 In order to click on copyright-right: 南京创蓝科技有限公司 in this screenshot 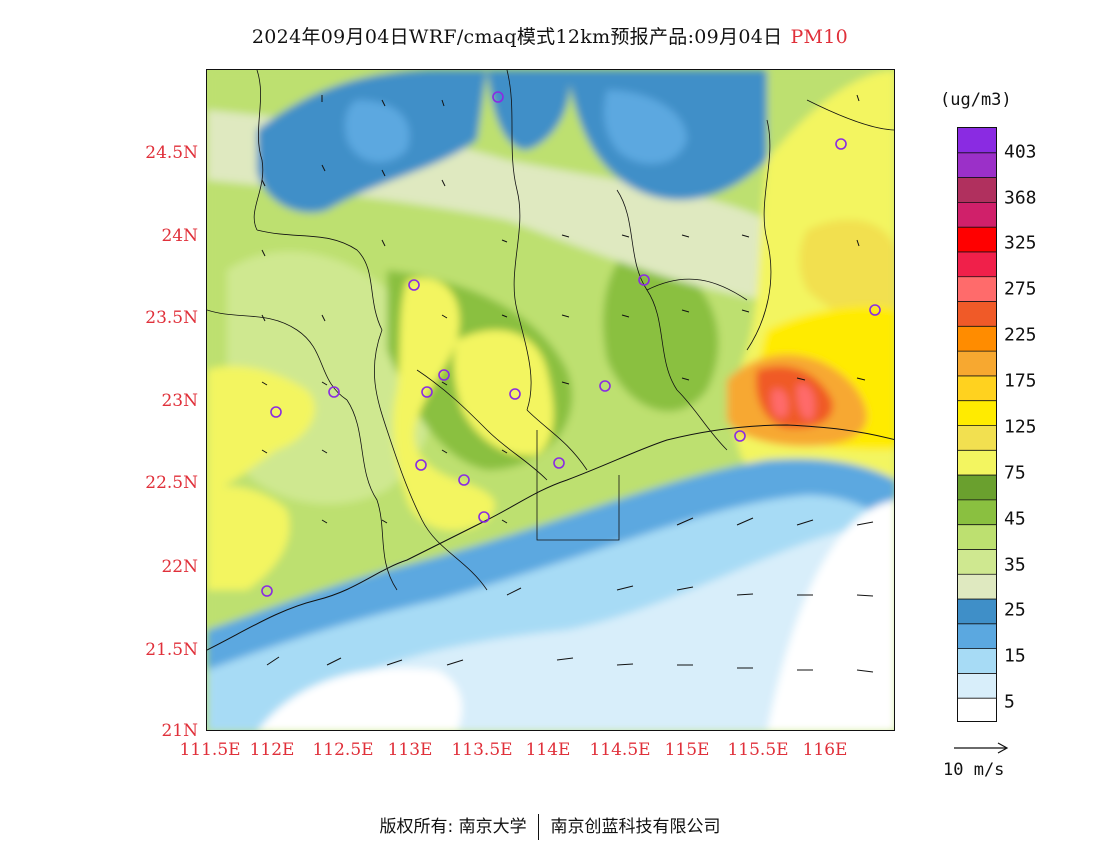, I will do `click(635, 827)`.